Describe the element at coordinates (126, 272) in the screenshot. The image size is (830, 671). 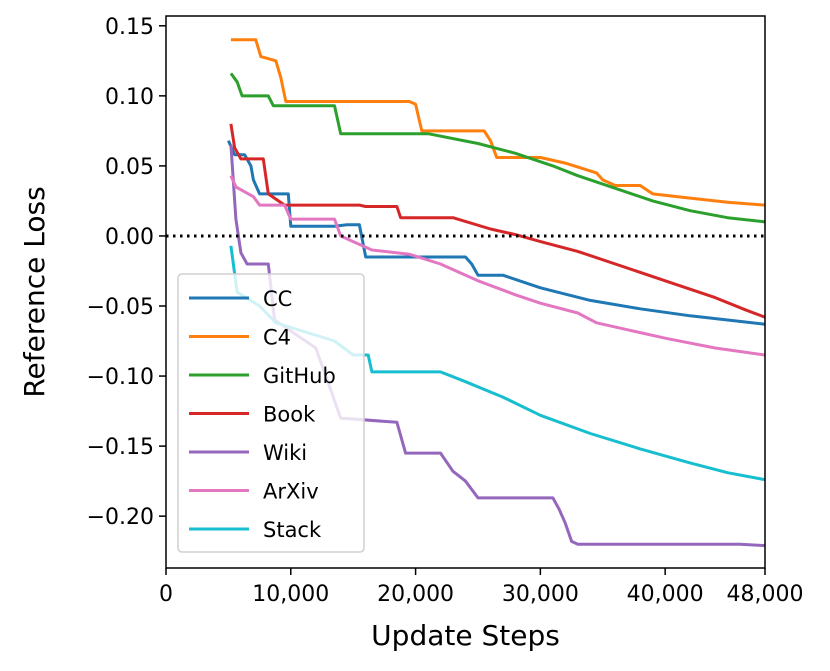
I see `y-axis: 0.15 0.10 0.05 0.00 −0.05 −0.10 −0.15 −0.20` at that location.